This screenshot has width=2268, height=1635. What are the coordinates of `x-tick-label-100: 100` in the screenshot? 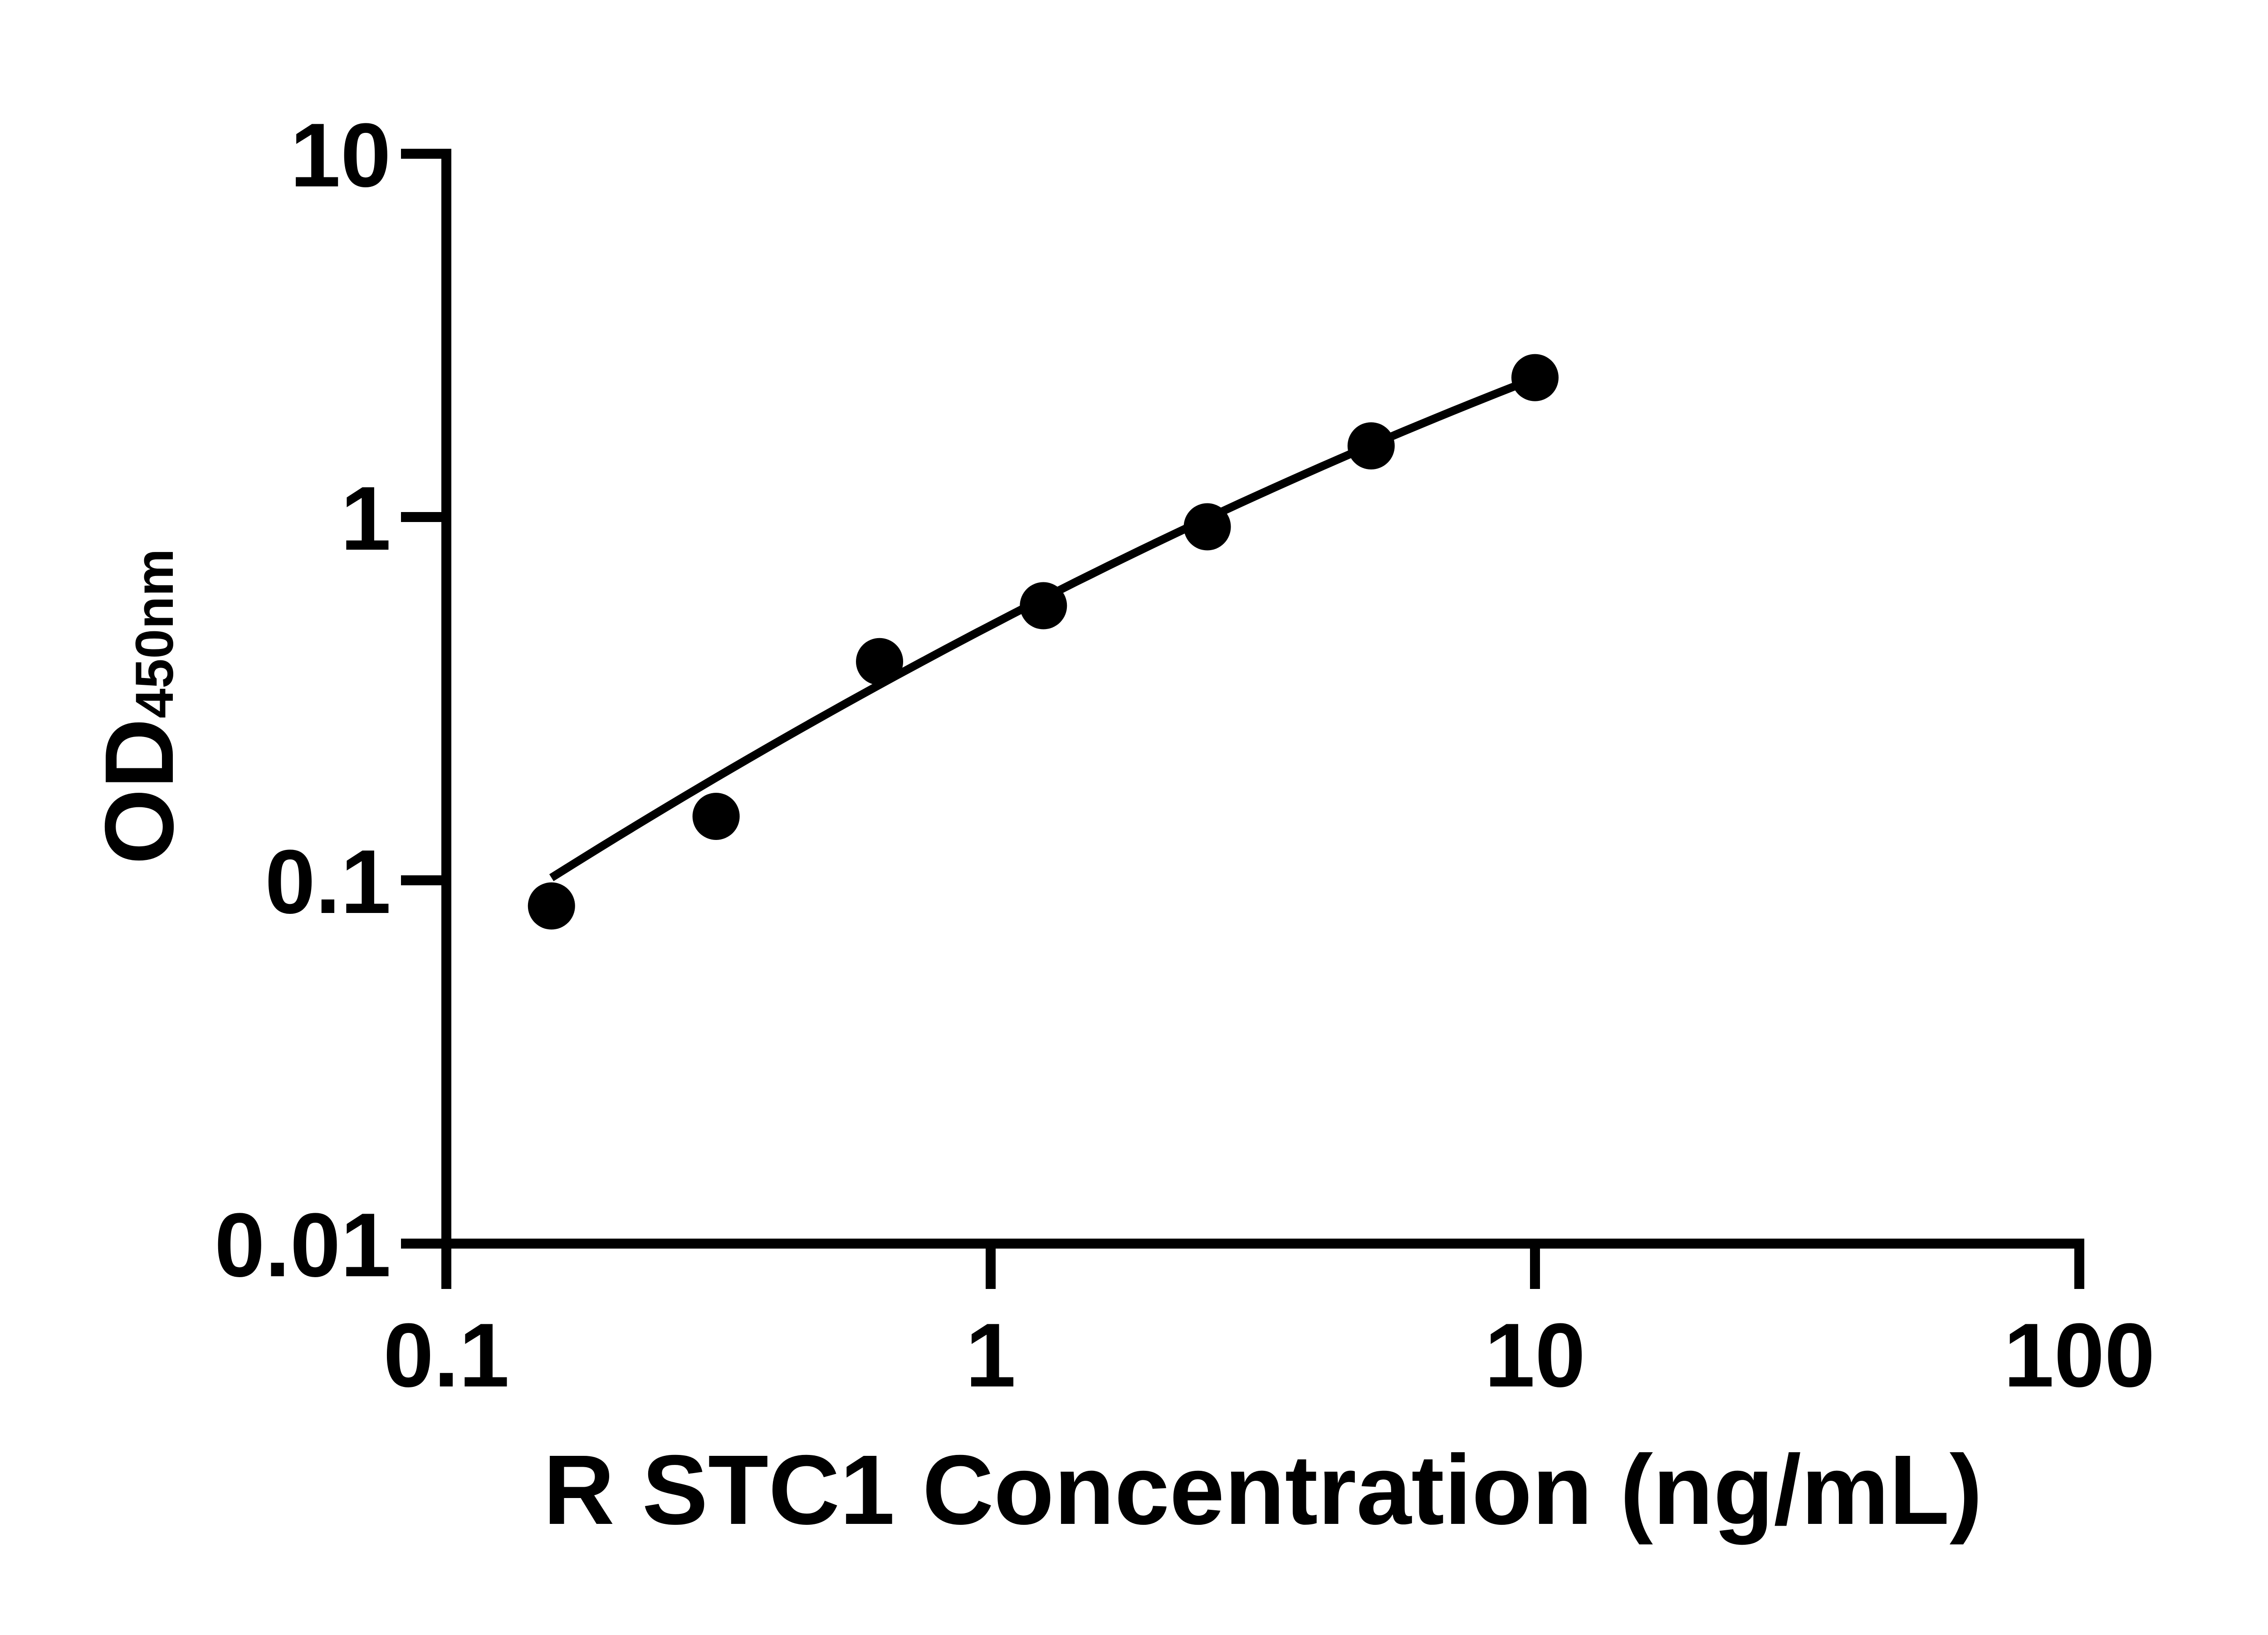 It's located at (2079, 1356).